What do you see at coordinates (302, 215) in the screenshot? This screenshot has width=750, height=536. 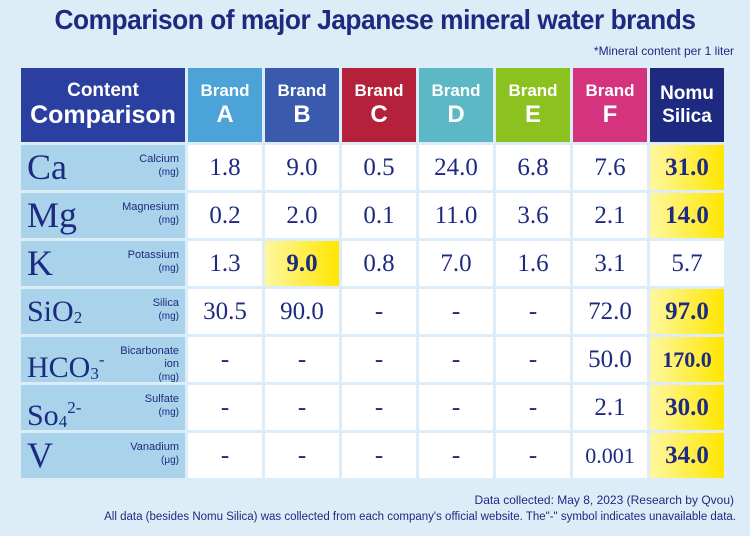 I see `value-cell: 2.0` at bounding box center [302, 215].